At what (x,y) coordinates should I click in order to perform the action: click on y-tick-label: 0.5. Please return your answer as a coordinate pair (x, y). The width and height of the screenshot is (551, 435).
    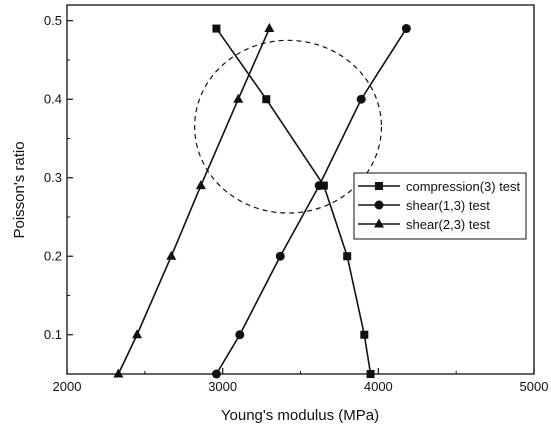
    Looking at the image, I should click on (53, 20).